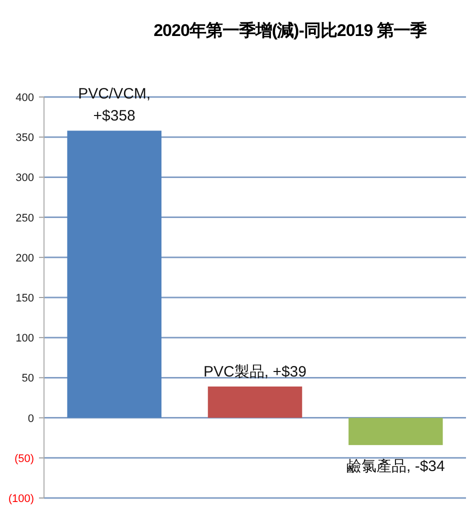 This screenshot has width=468, height=506. What do you see at coordinates (25, 178) in the screenshot?
I see `y-tick-label: 300` at bounding box center [25, 178].